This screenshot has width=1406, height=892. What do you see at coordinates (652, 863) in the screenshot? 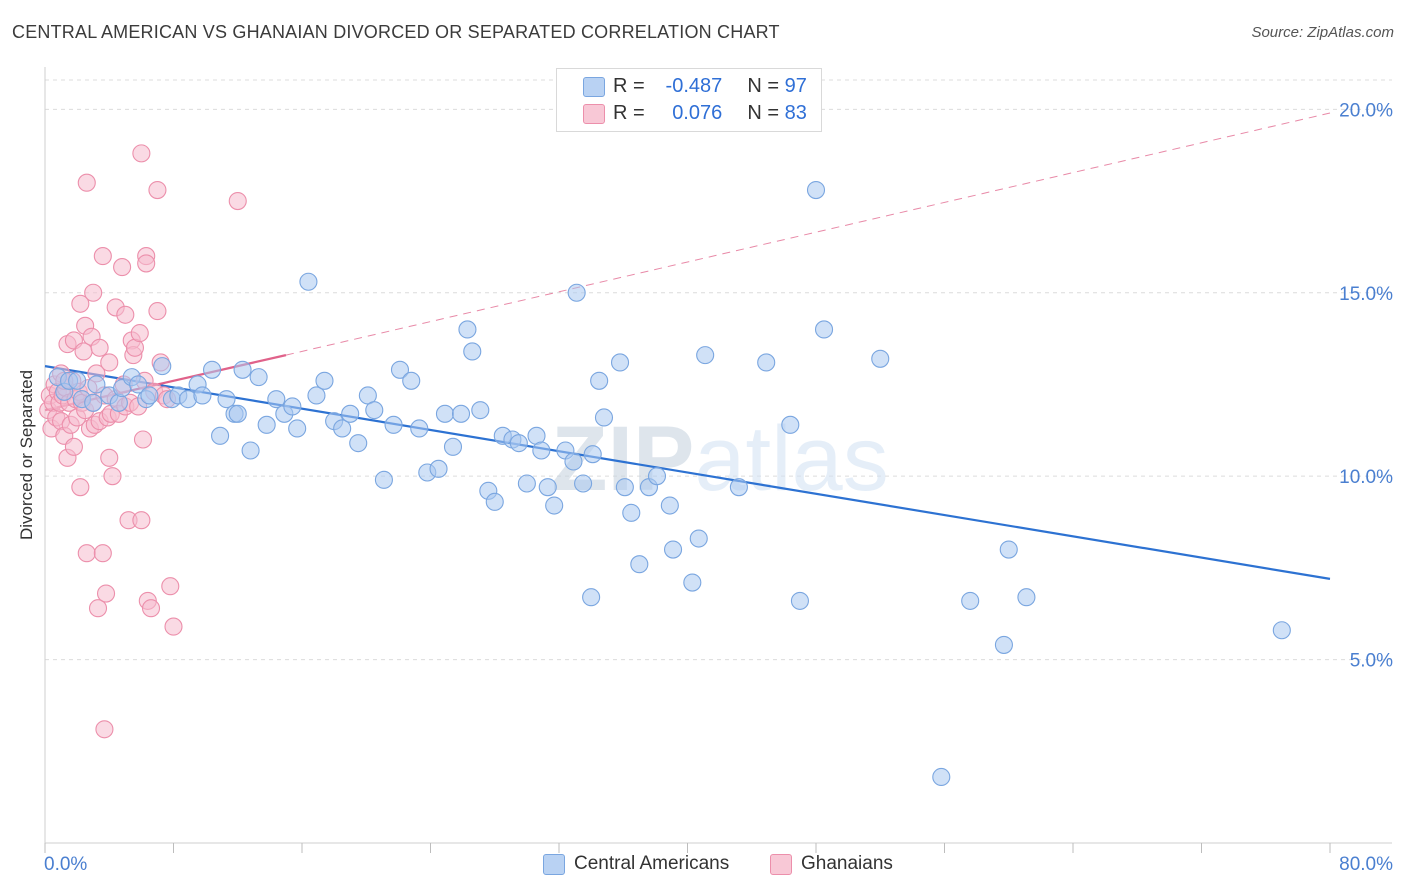
I see `legend-label: Central Americans` at bounding box center [652, 863].